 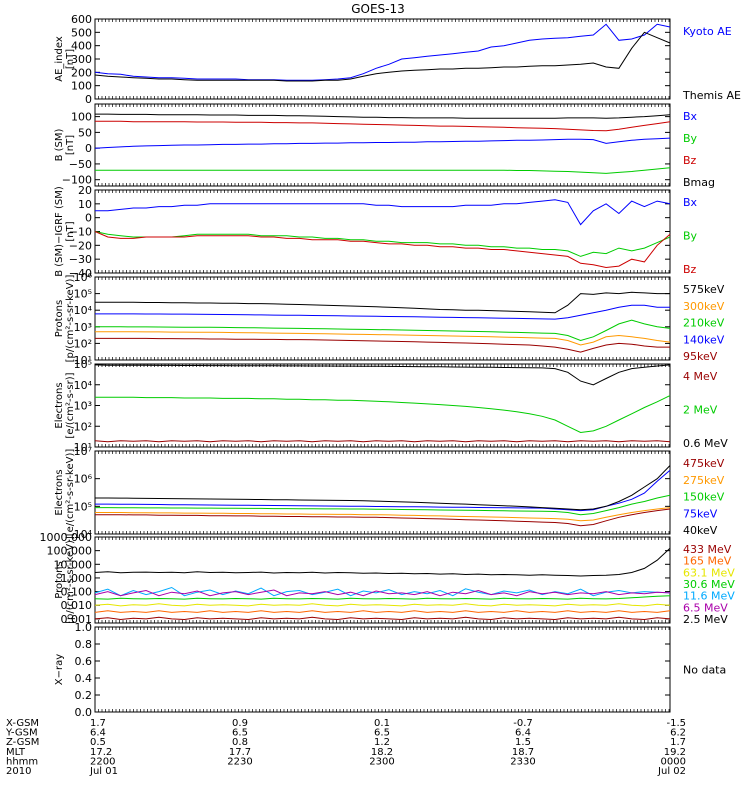 I want to click on legend-label: Bz, so click(x=690, y=160).